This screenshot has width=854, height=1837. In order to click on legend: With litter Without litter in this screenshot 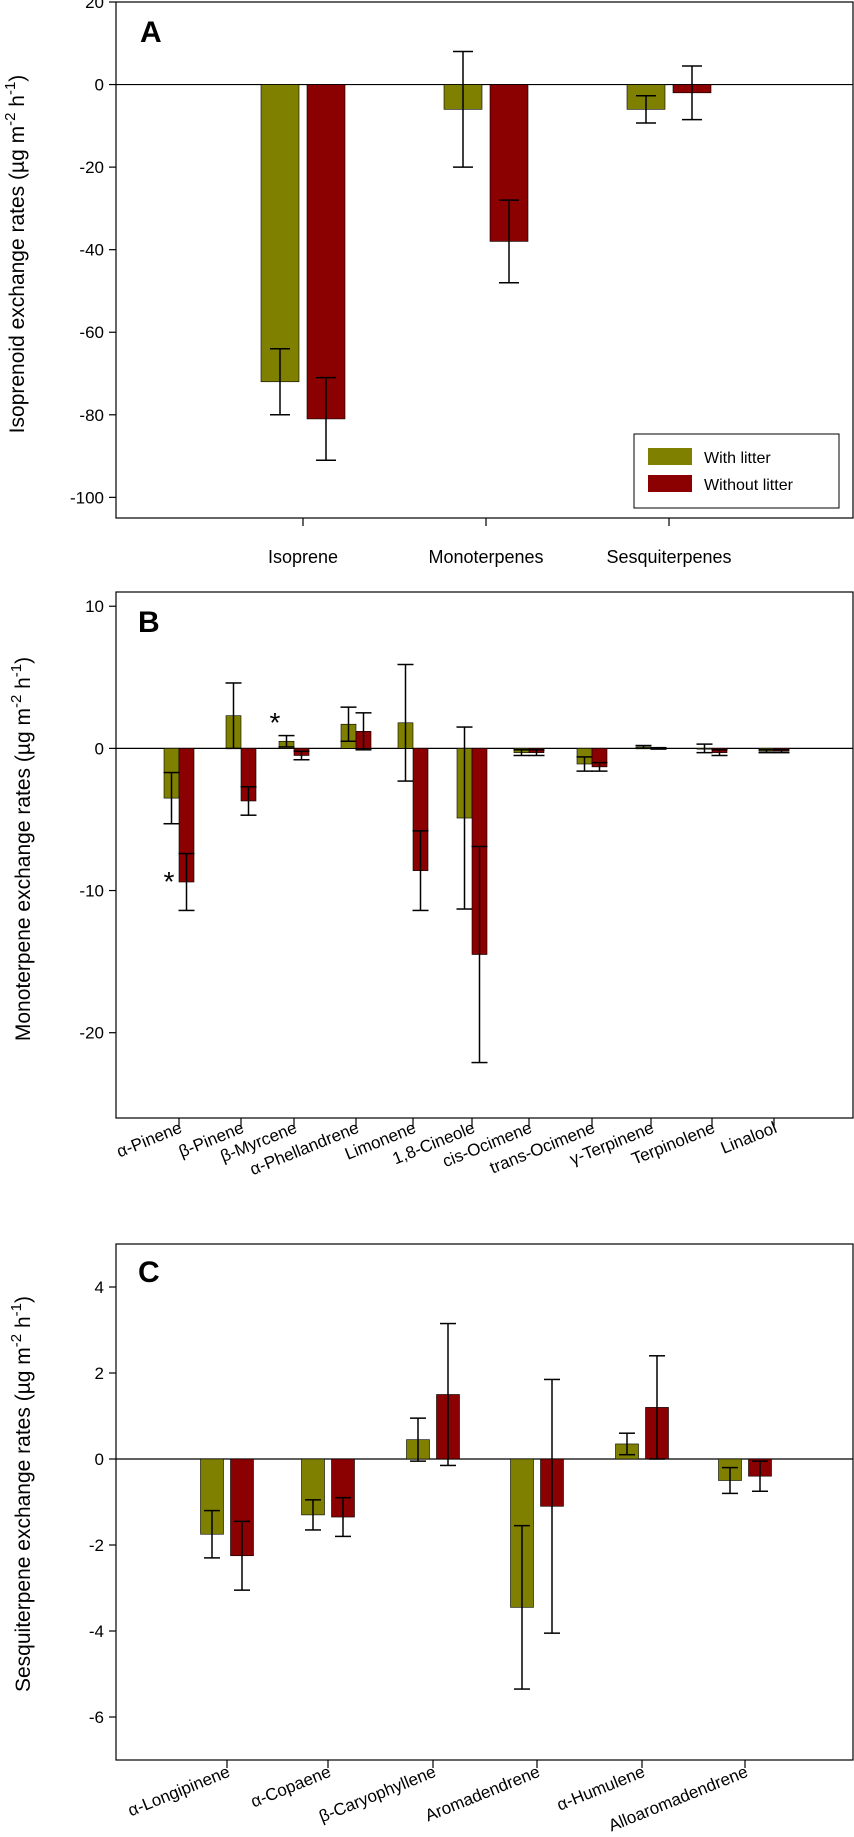, I will do `click(736, 471)`.